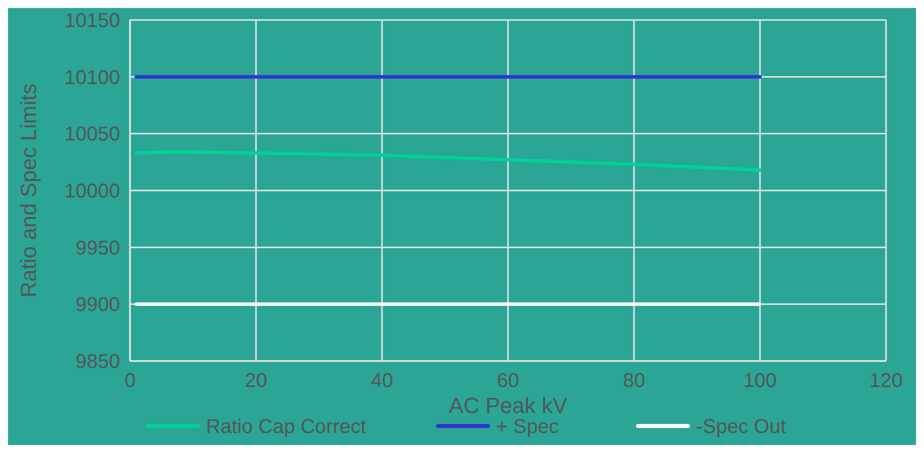 This screenshot has width=924, height=453. What do you see at coordinates (760, 381) in the screenshot?
I see `x-tick-label: 100` at bounding box center [760, 381].